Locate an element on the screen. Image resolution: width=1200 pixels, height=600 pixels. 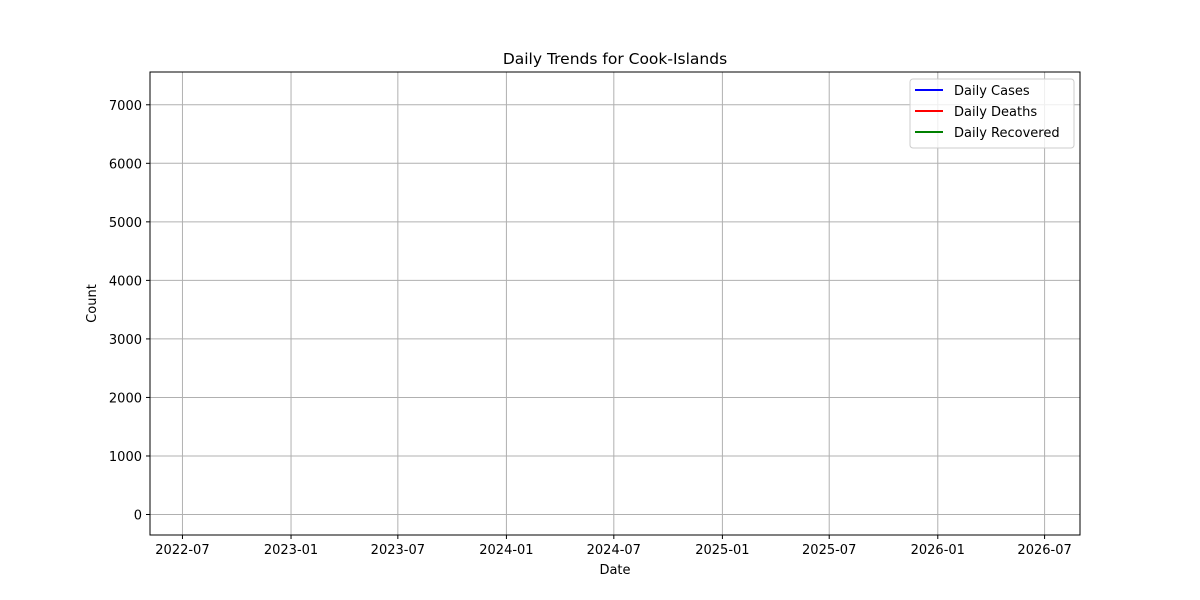
legend-label: Daily Deaths is located at coordinates (995, 112).